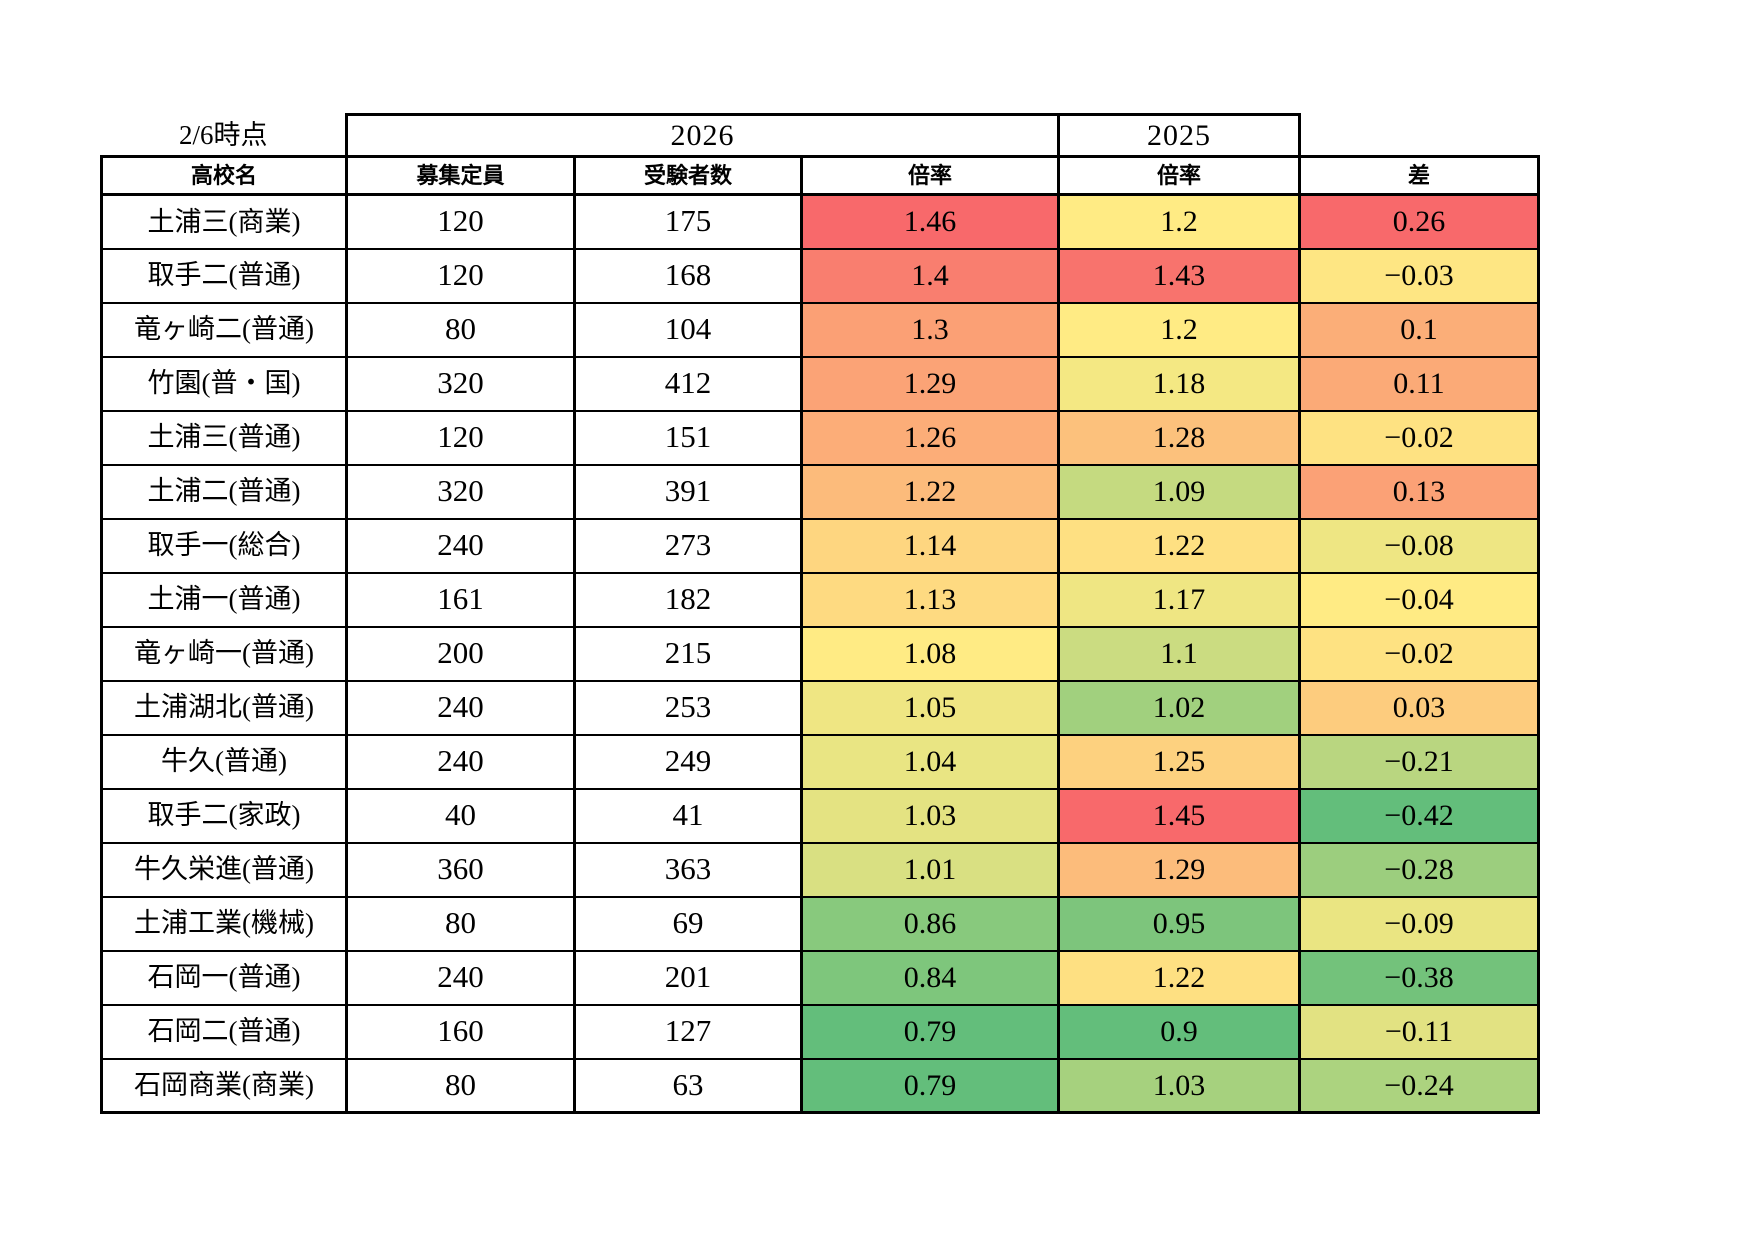 Image resolution: width=1754 pixels, height=1240 pixels. What do you see at coordinates (224, 815) in the screenshot?
I see `school-name-cell: 取手二(家政)` at bounding box center [224, 815].